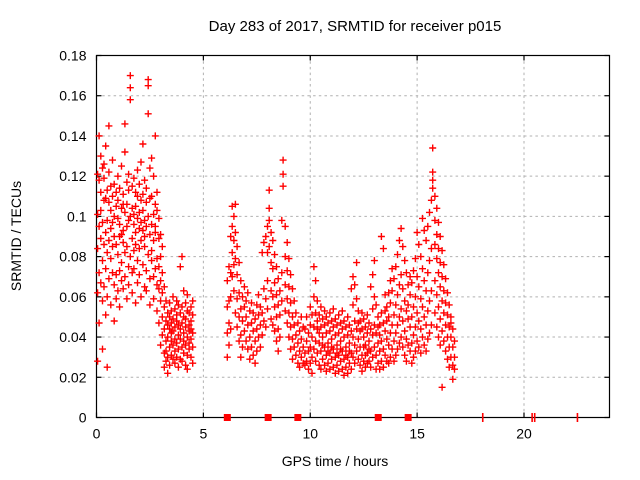 The height and width of the screenshot is (480, 640). I want to click on y-tick-label: 0.02, so click(72, 377).